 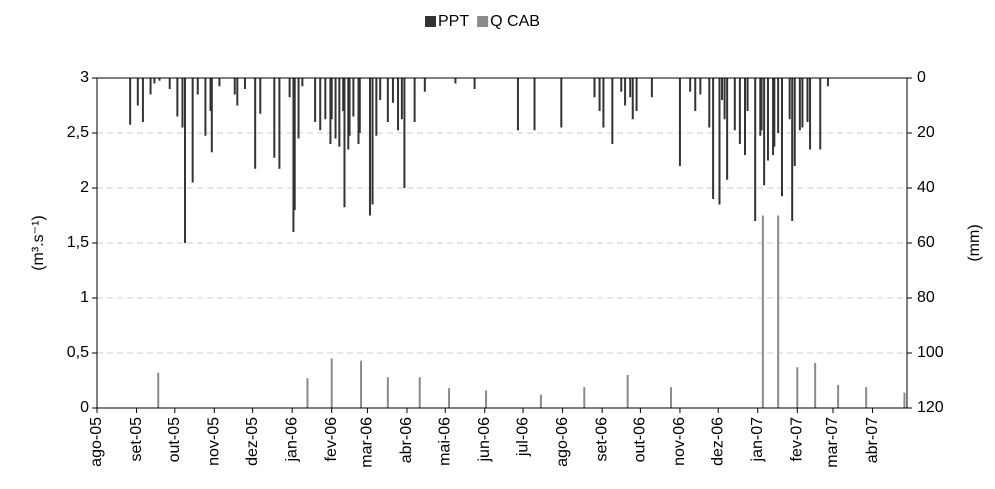 What do you see at coordinates (926, 297) in the screenshot?
I see `y2-tick-label: 80` at bounding box center [926, 297].